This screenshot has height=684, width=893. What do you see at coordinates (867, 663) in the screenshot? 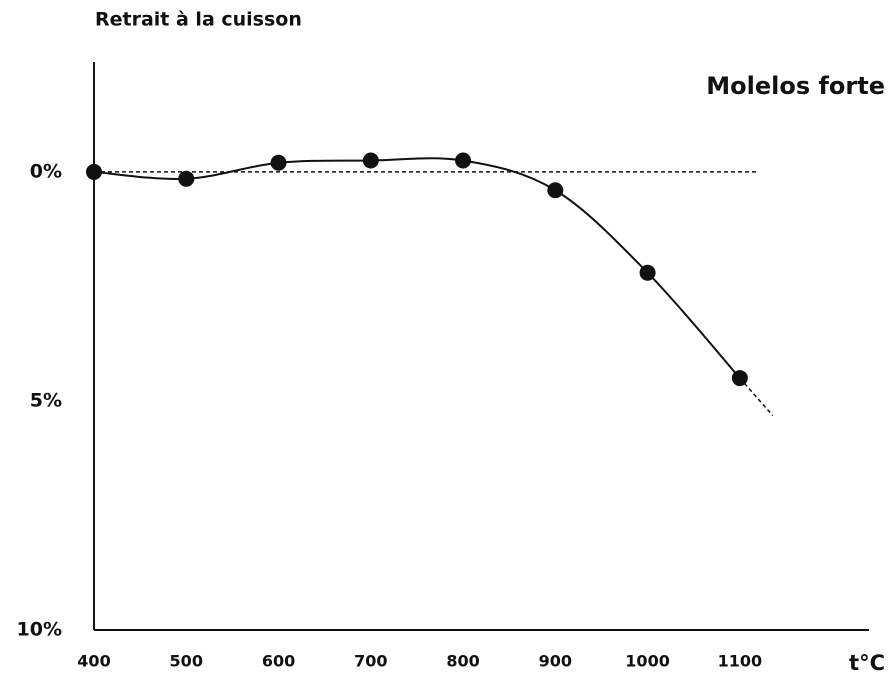
I see `x-axis-label: t°C` at bounding box center [867, 663].